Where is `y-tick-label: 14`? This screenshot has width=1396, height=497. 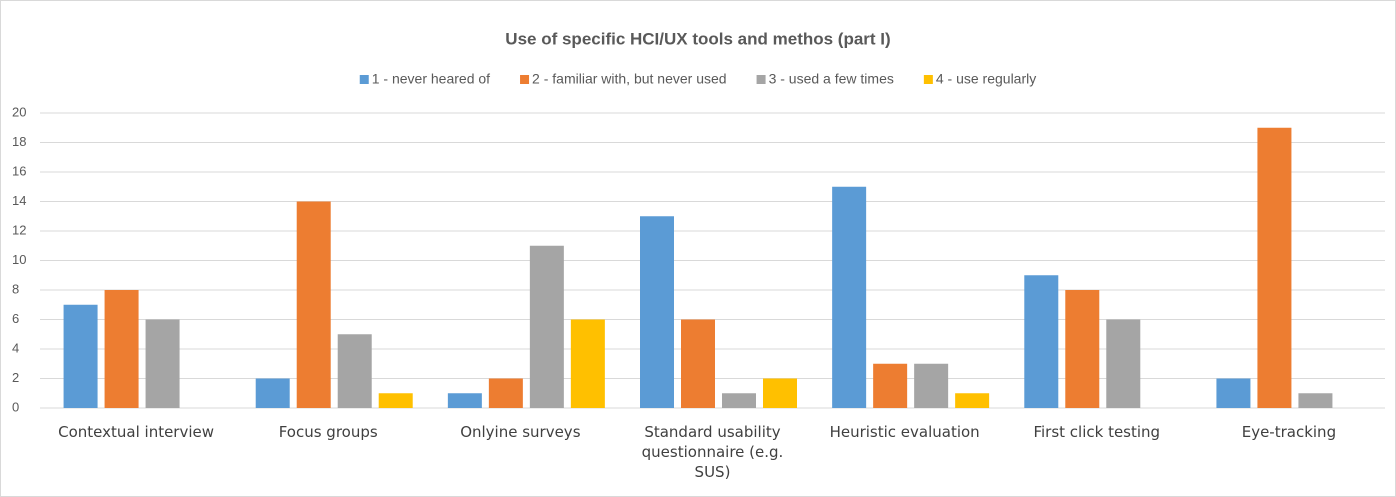 y-tick-label: 14 is located at coordinates (19, 200).